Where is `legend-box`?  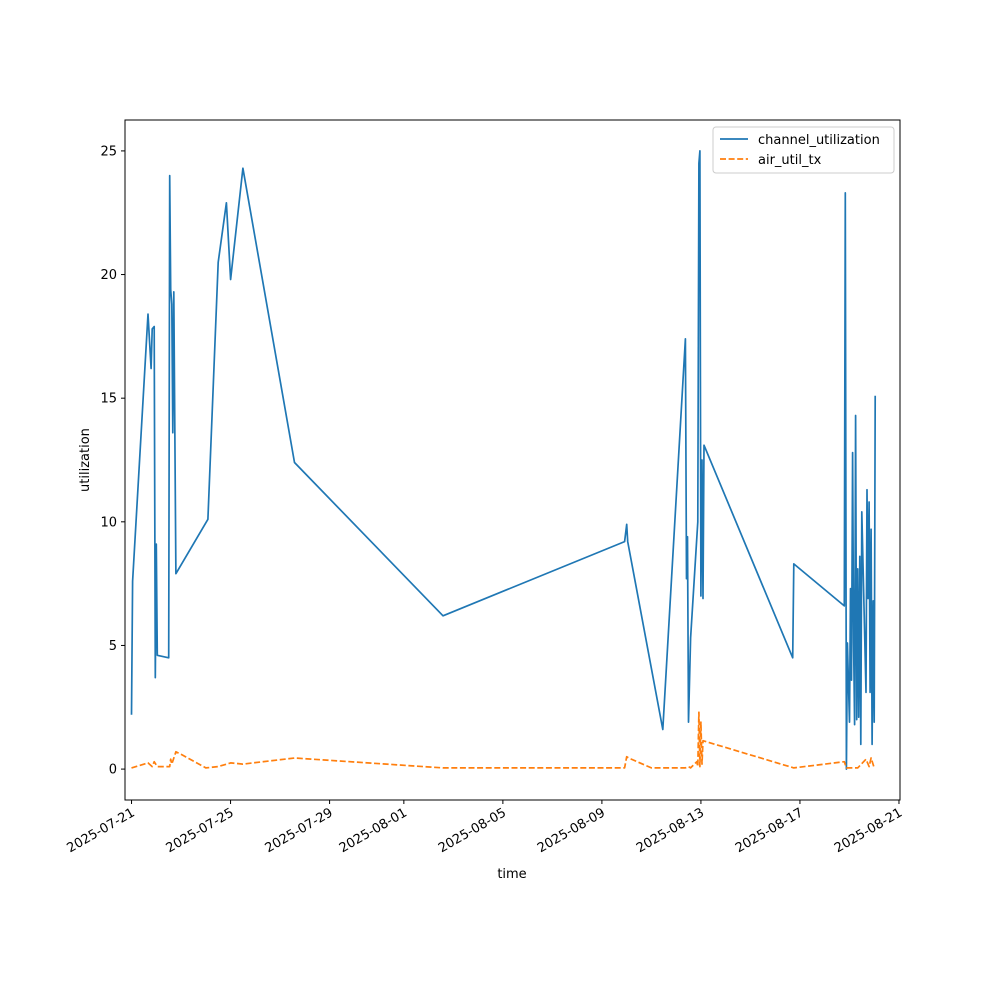 legend-box is located at coordinates (803, 150).